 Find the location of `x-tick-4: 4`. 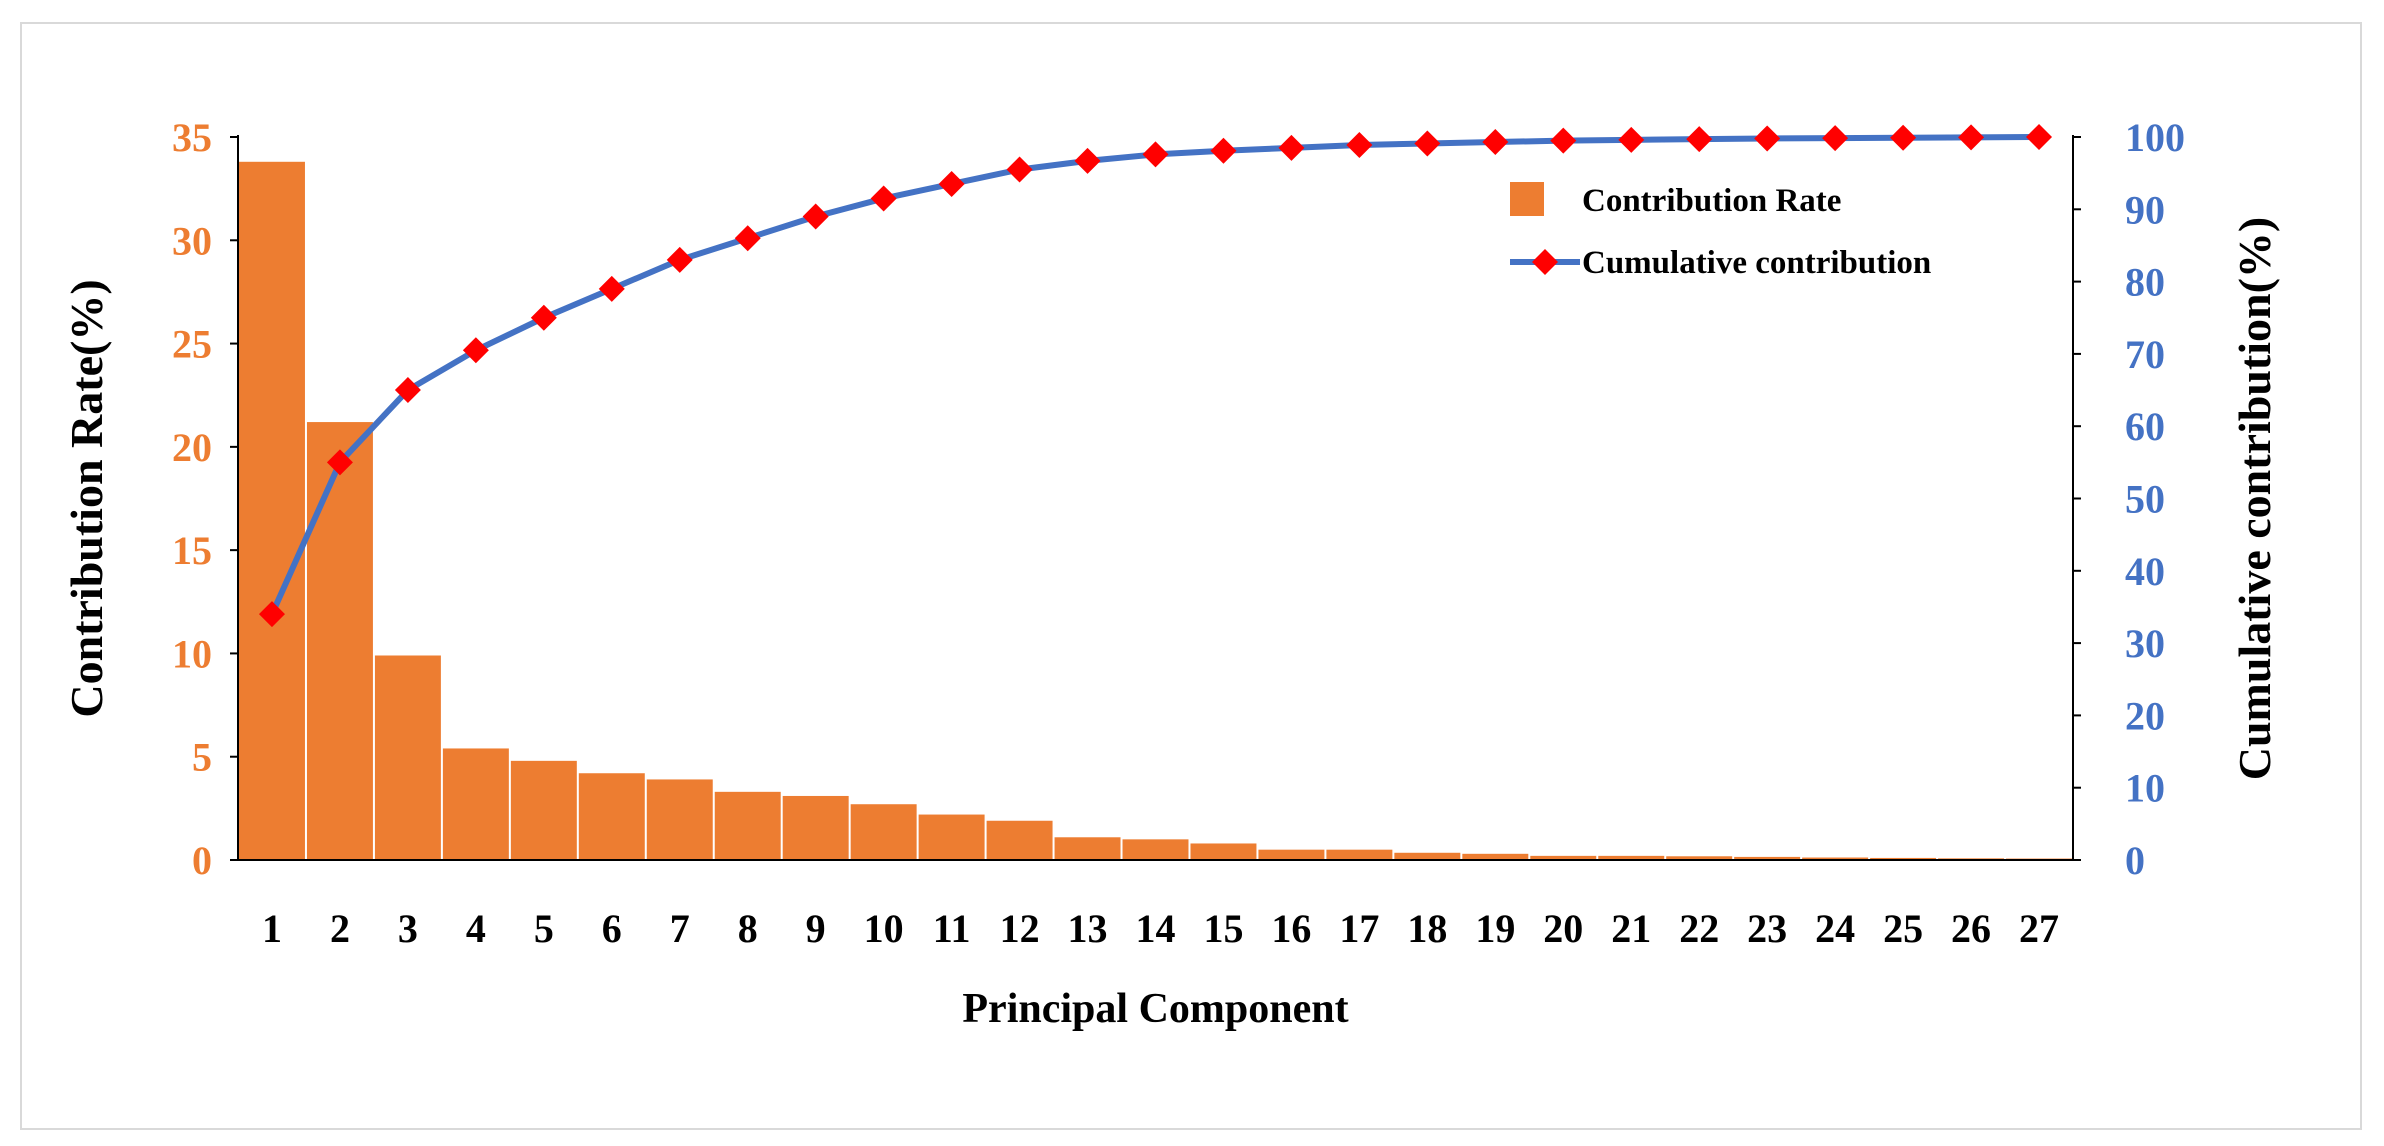

x-tick-4: 4 is located at coordinates (476, 928).